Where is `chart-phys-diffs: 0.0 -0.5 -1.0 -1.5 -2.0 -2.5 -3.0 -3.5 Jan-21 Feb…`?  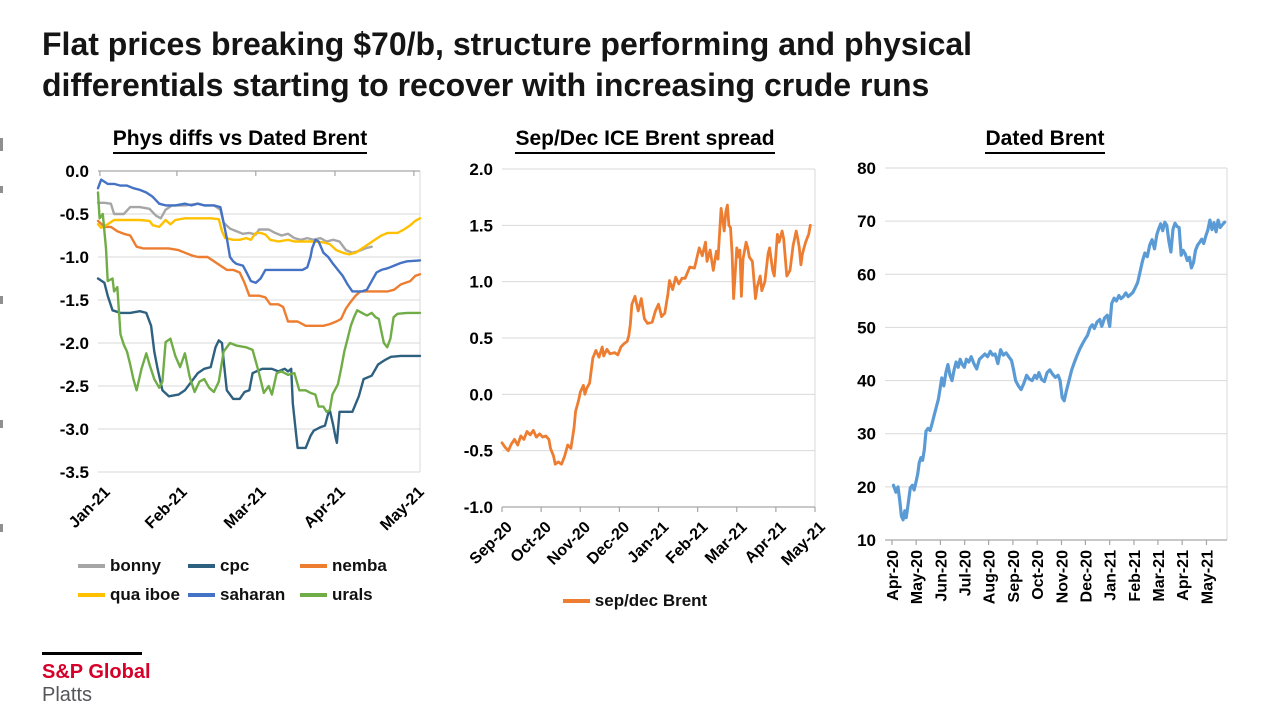
chart-phys-diffs: 0.0 -0.5 -1.0 -1.5 -2.0 -2.5 -3.0 -3.5 Jan-21 Feb… is located at coordinates (244, 348).